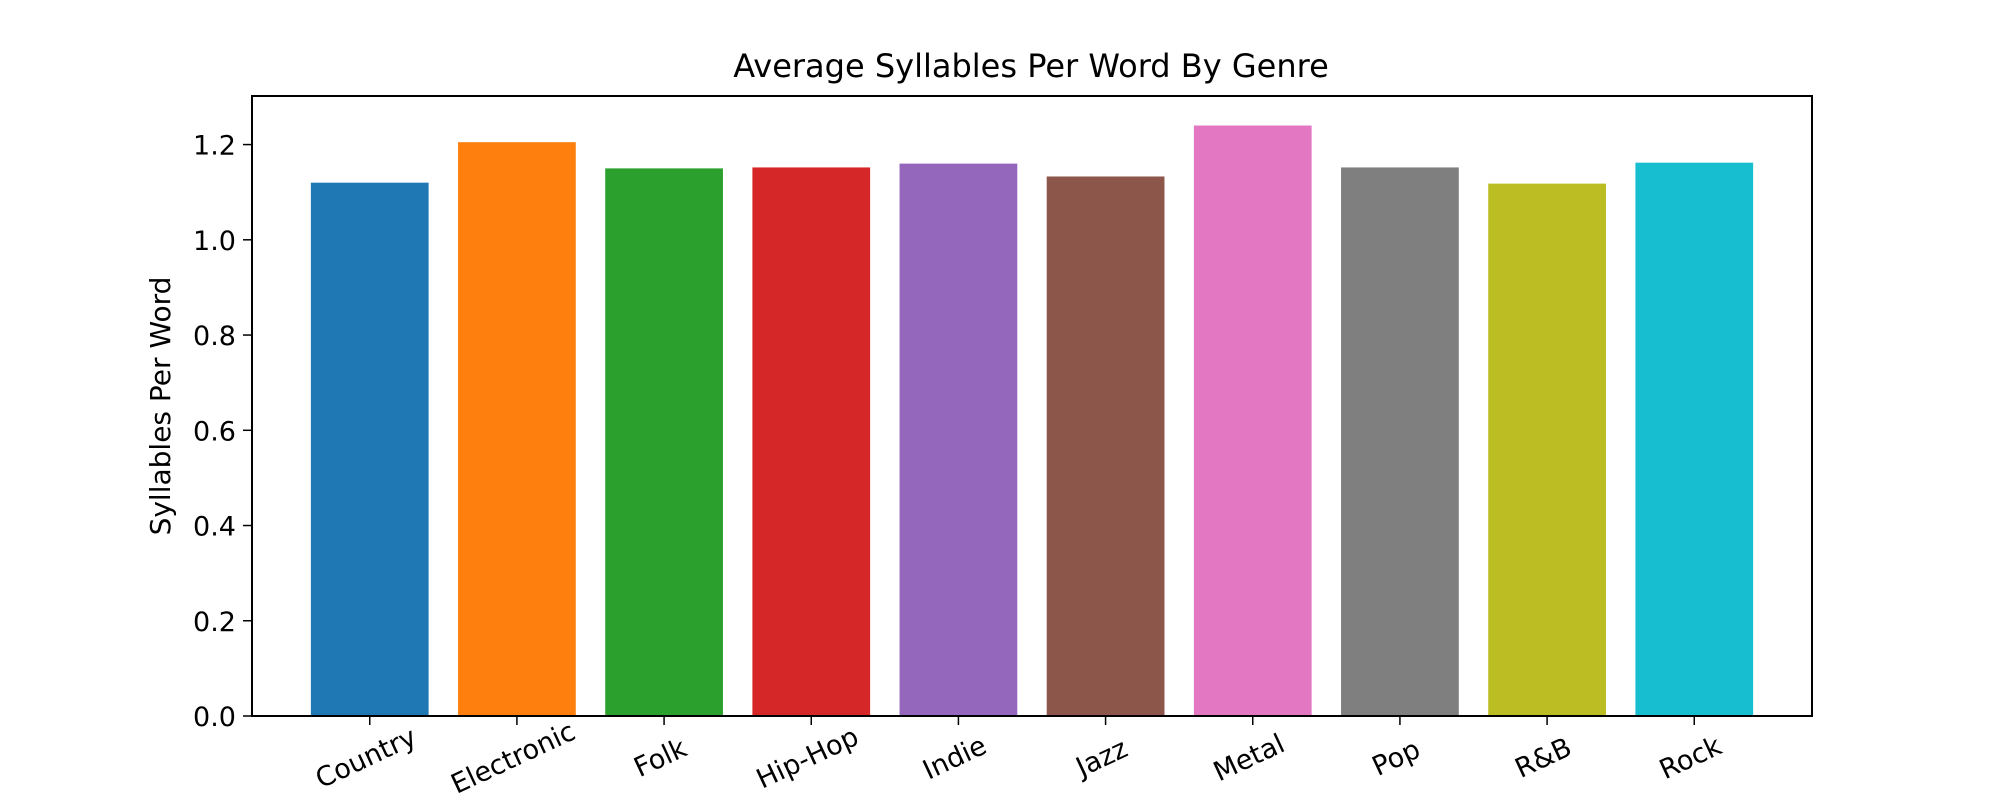  What do you see at coordinates (1396, 758) in the screenshot?
I see `x-tick-label: Pop` at bounding box center [1396, 758].